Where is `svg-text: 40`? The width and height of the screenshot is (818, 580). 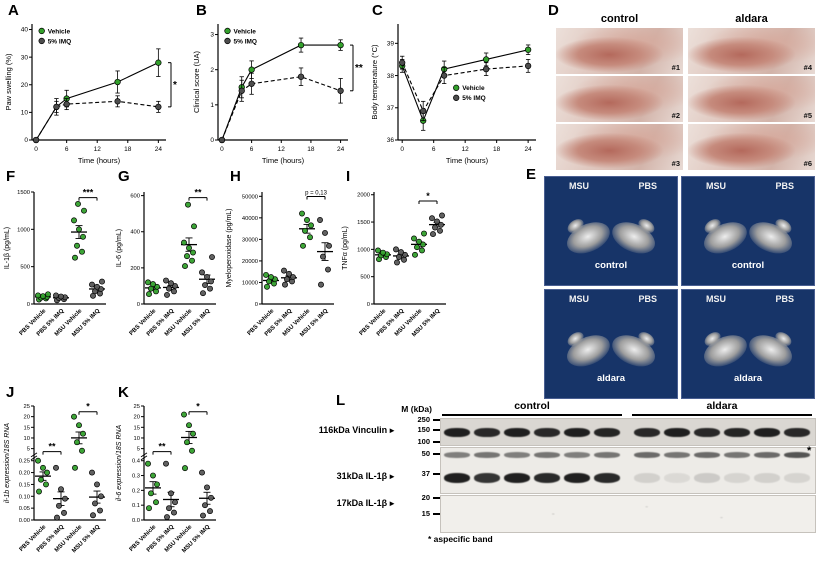
svg-text: 40 is located at coordinates (25, 30).